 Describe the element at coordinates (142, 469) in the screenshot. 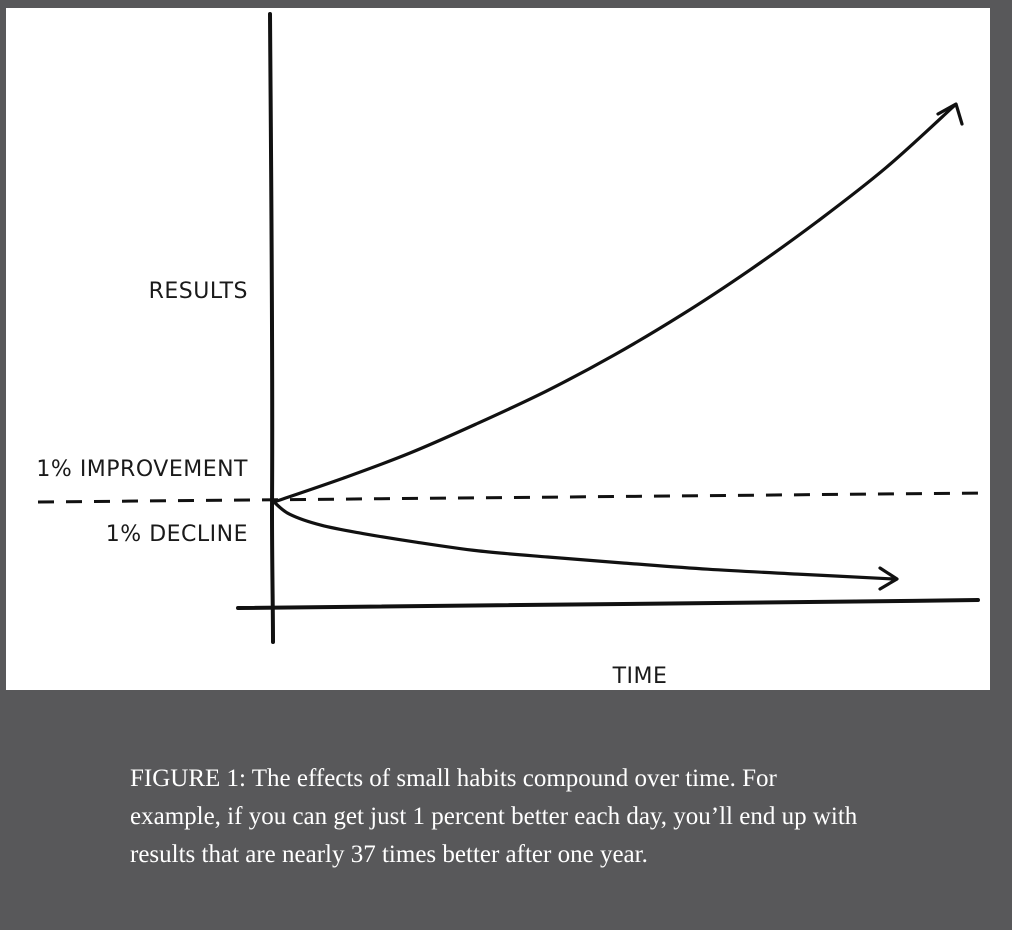

I see `baseline-label-improvement: 1% IMPROVEMENT` at that location.